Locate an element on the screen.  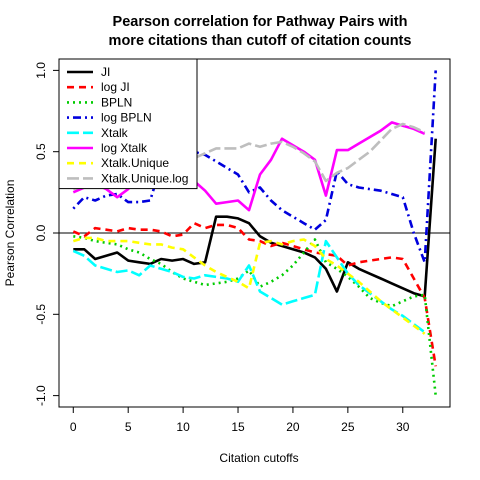
x-tick-label: 25 is located at coordinates (348, 427).